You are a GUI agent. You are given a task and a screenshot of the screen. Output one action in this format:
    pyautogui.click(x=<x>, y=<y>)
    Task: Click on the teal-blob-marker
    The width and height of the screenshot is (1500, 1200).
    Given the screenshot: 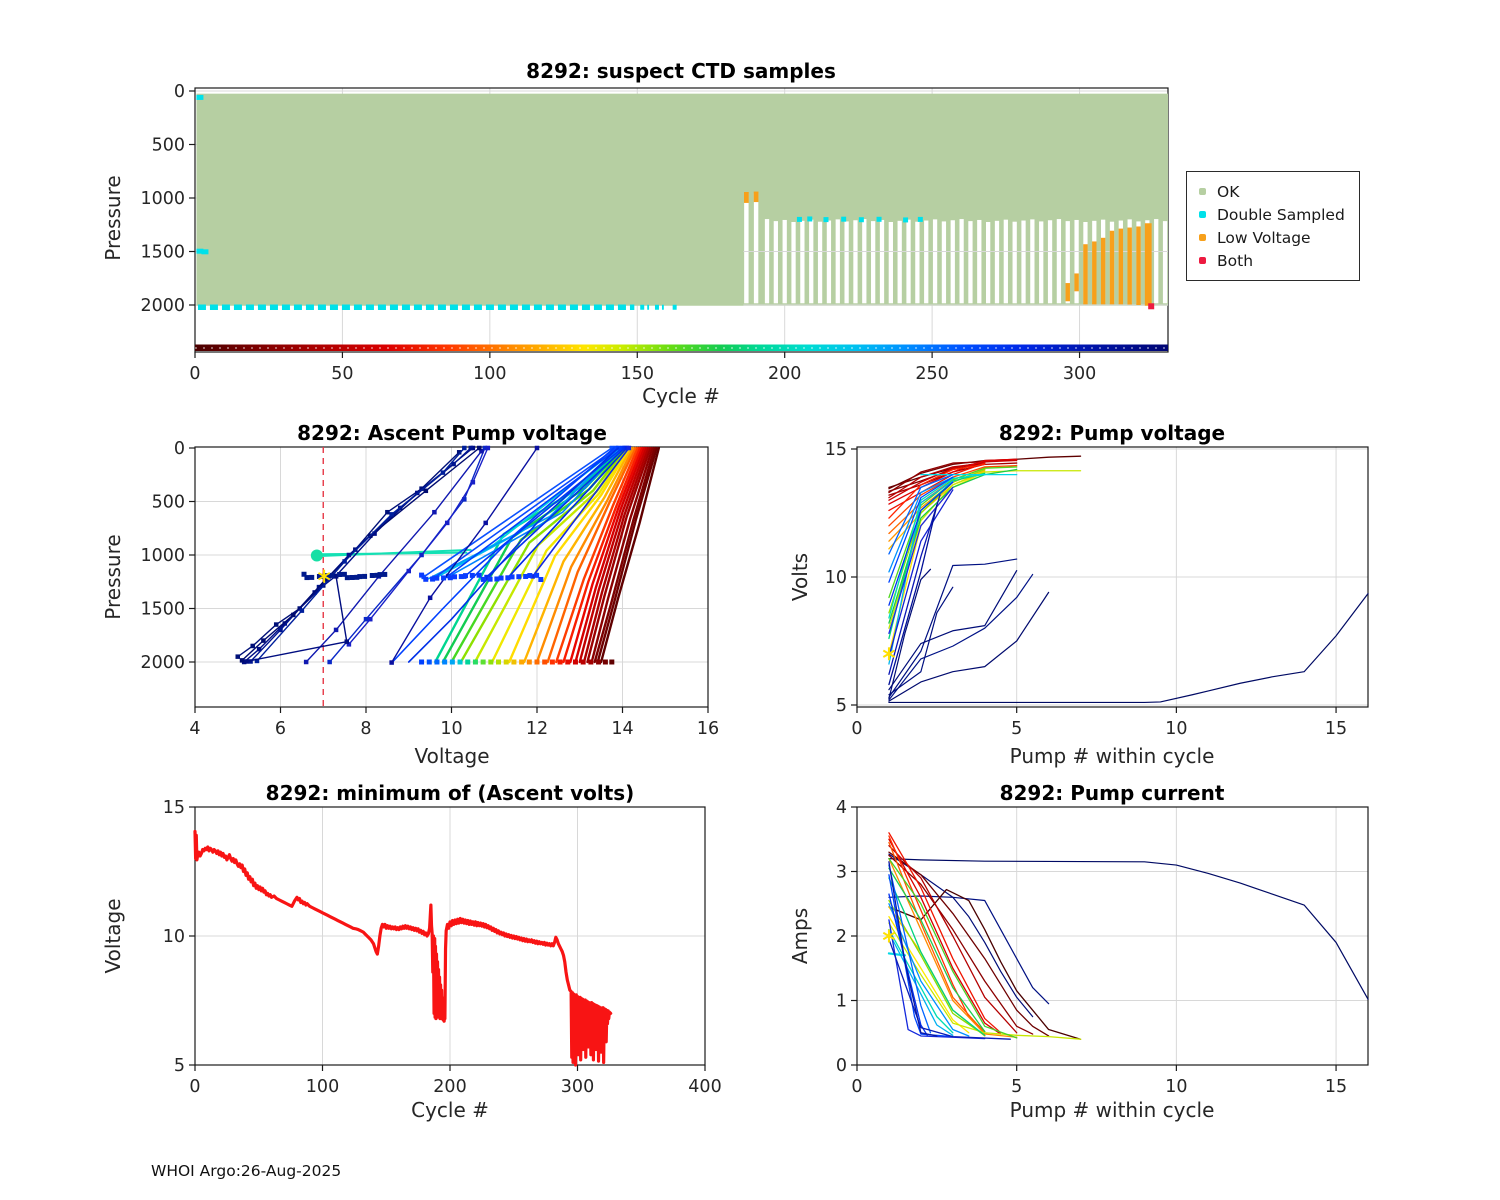 What is the action you would take?
    pyautogui.click(x=316, y=555)
    